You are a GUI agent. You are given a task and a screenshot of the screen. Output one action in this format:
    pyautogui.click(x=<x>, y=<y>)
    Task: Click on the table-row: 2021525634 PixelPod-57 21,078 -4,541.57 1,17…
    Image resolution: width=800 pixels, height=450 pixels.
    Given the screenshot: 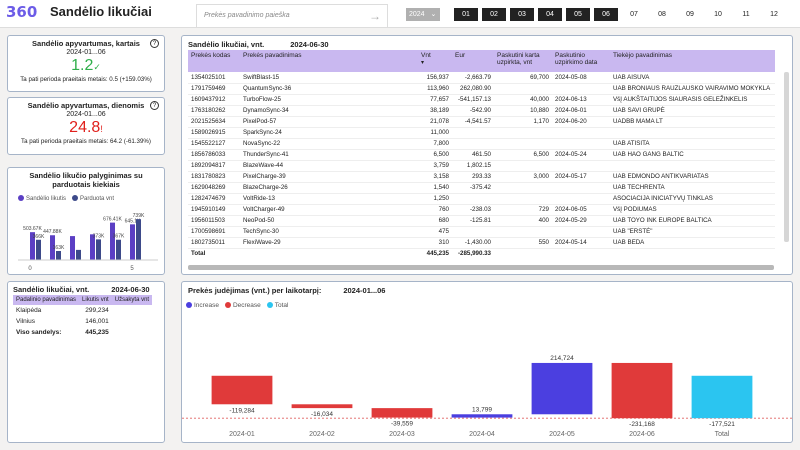 What is the action you would take?
    pyautogui.click(x=481, y=122)
    